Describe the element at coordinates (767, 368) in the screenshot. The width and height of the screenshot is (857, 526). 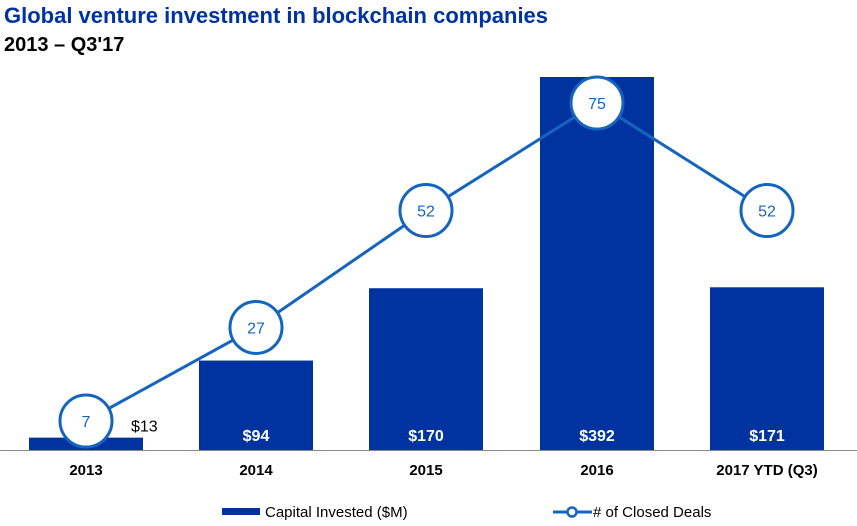
I see `bar-2017-ytd-q3-` at that location.